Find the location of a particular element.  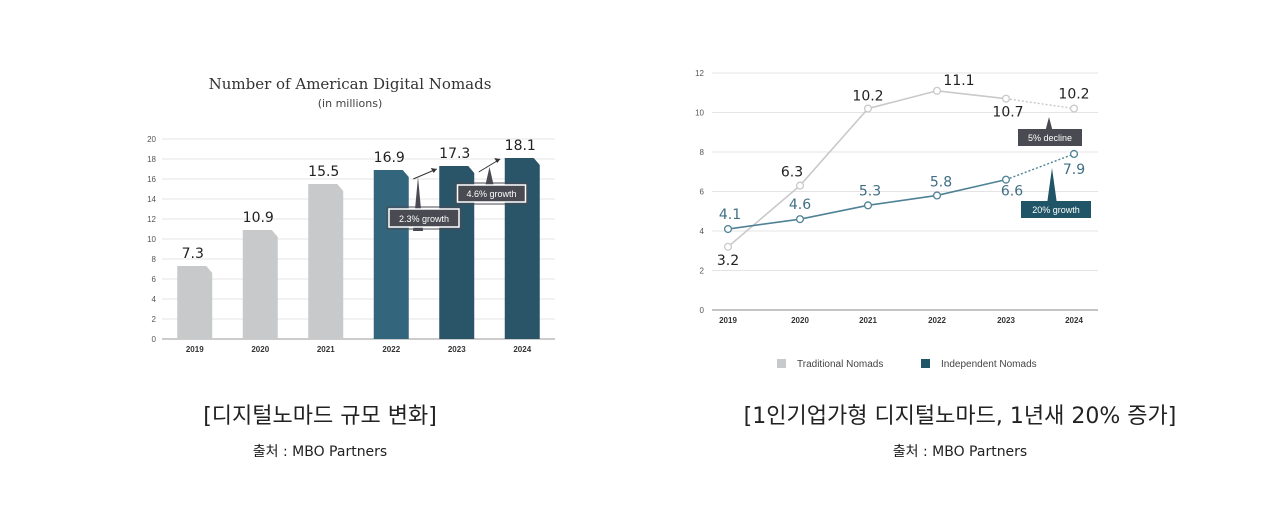

legend-label: Traditional Nomads is located at coordinates (840, 364).